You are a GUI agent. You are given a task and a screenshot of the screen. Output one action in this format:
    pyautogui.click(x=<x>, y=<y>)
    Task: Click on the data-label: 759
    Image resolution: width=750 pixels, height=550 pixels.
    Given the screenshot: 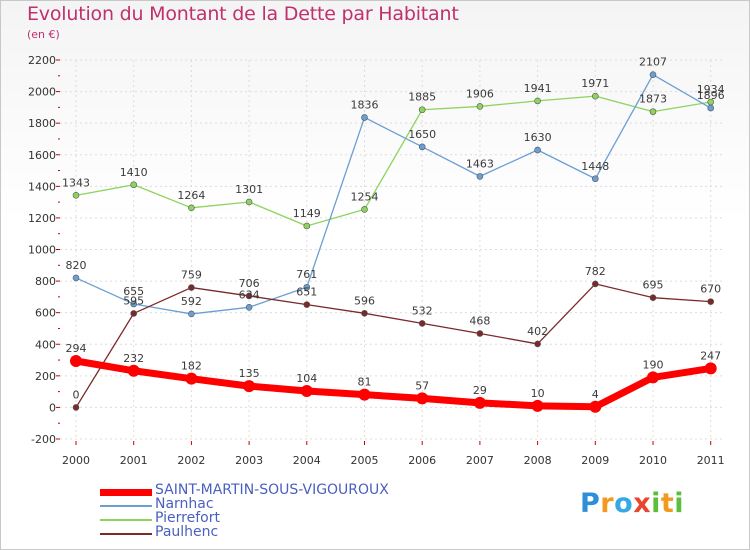 What is the action you would take?
    pyautogui.click(x=191, y=275)
    